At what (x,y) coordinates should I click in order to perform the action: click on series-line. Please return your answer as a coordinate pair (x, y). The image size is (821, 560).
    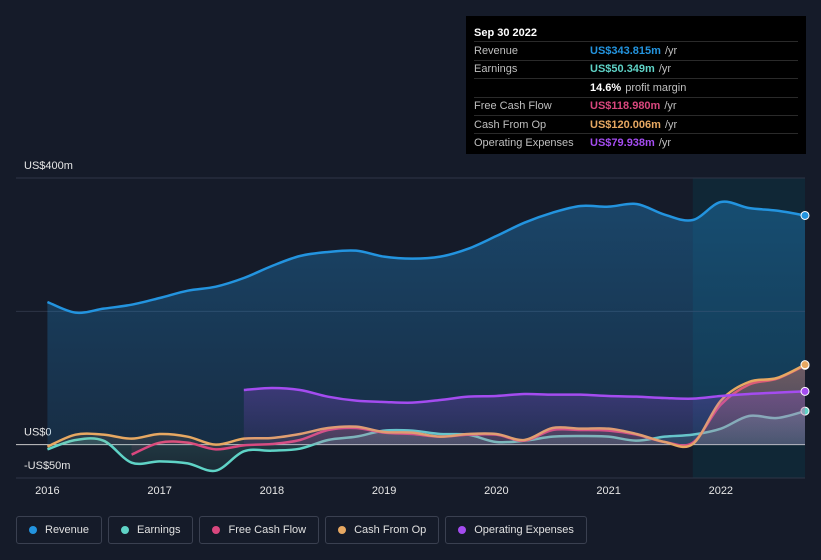
    Looking at the image, I should click on (524, 395).